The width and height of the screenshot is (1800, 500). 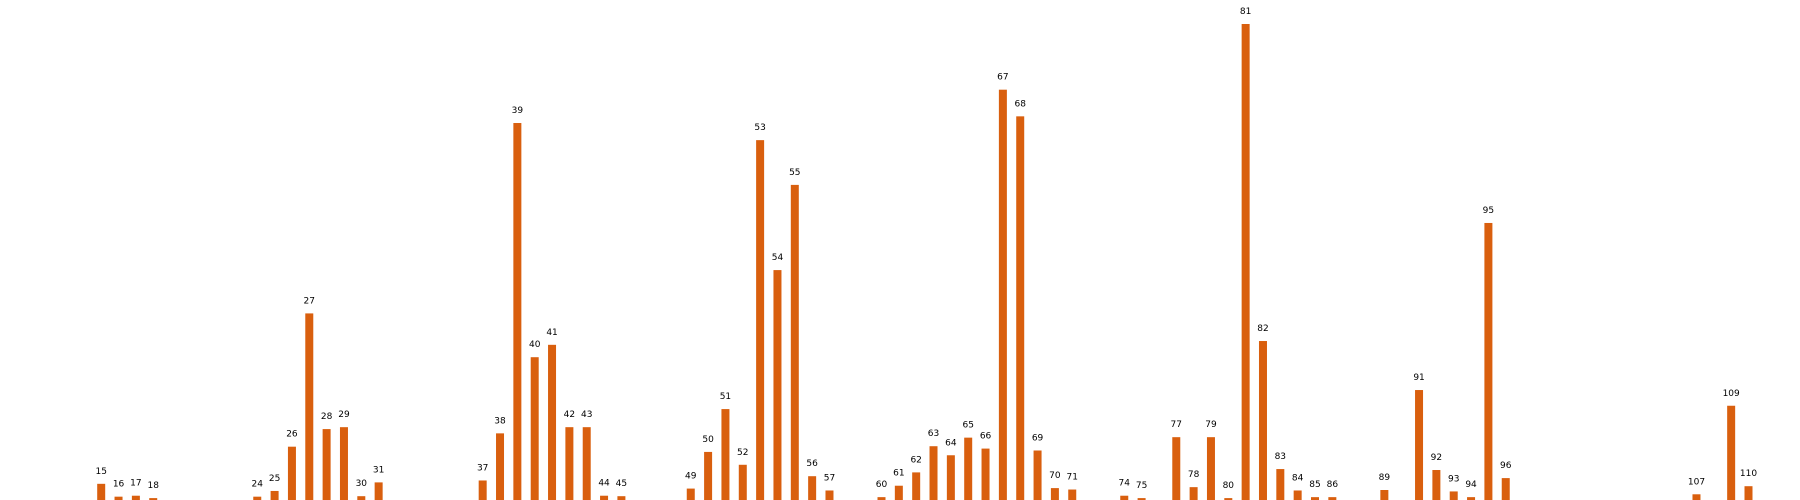 What do you see at coordinates (967, 426) in the screenshot?
I see `bar-label-65: 65` at bounding box center [967, 426].